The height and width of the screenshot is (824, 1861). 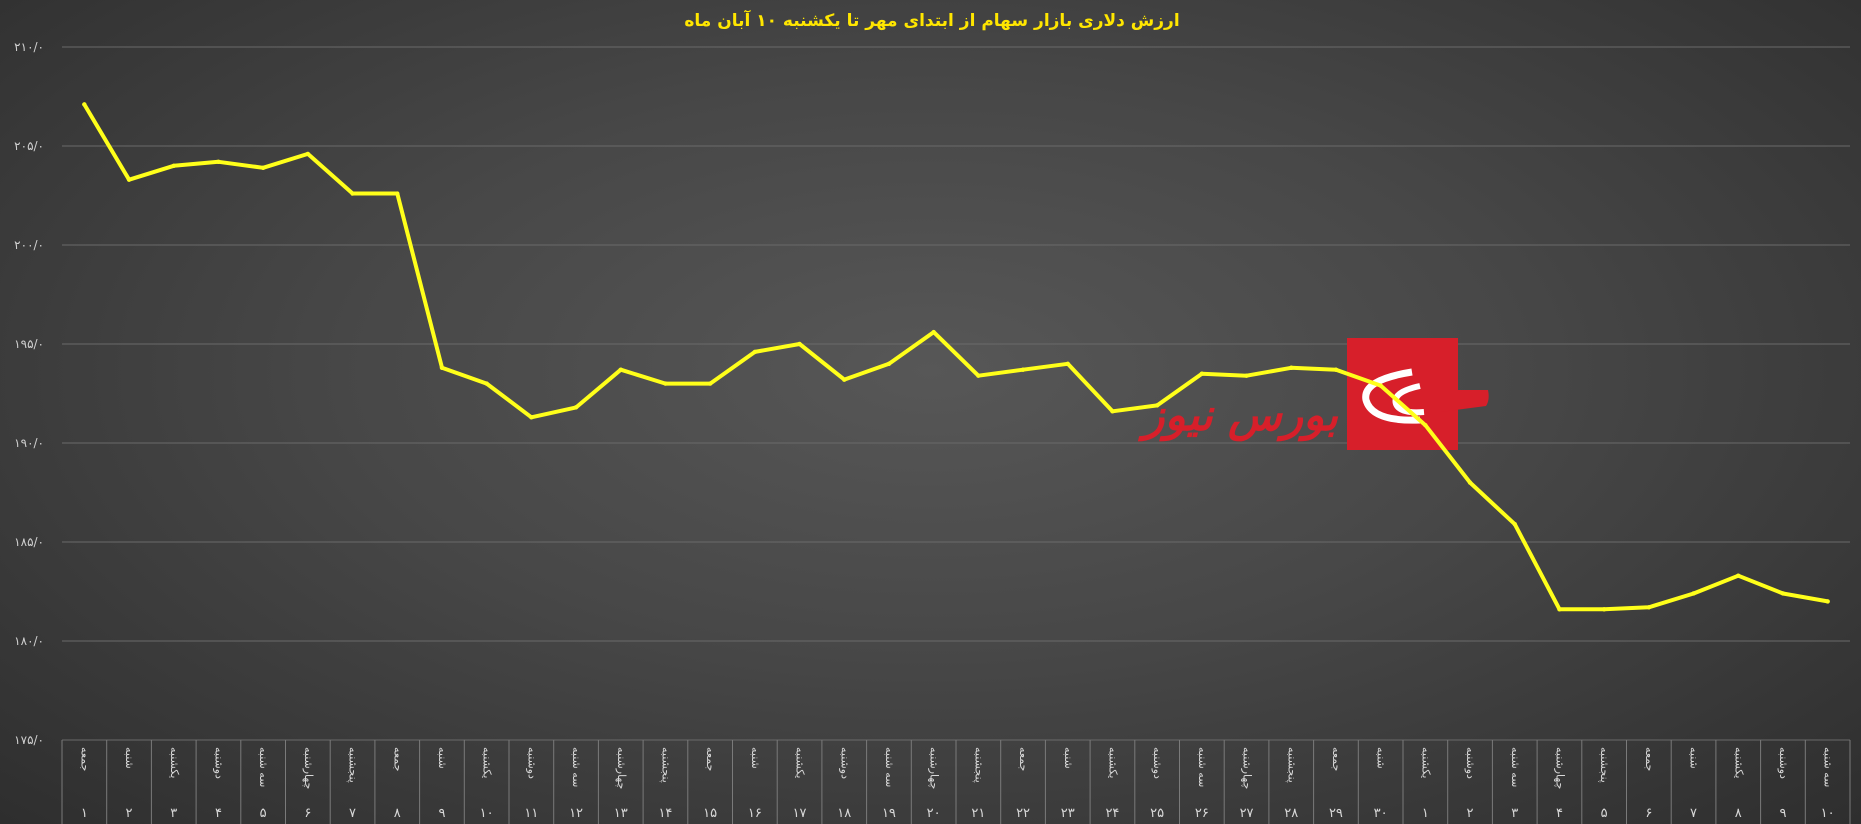 What do you see at coordinates (1247, 813) in the screenshot?
I see `x-tick-date-label: ۲۷` at bounding box center [1247, 813].